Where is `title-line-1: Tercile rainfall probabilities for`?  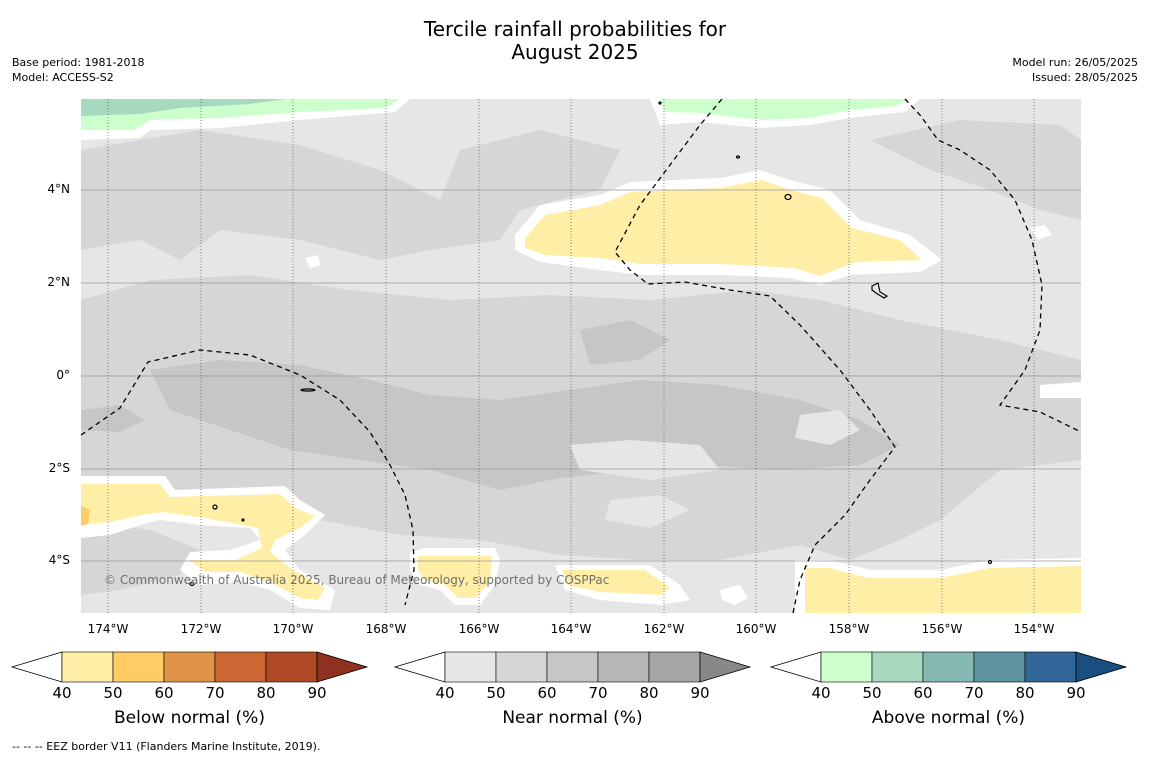
title-line-1: Tercile rainfall probabilities for is located at coordinates (575, 29).